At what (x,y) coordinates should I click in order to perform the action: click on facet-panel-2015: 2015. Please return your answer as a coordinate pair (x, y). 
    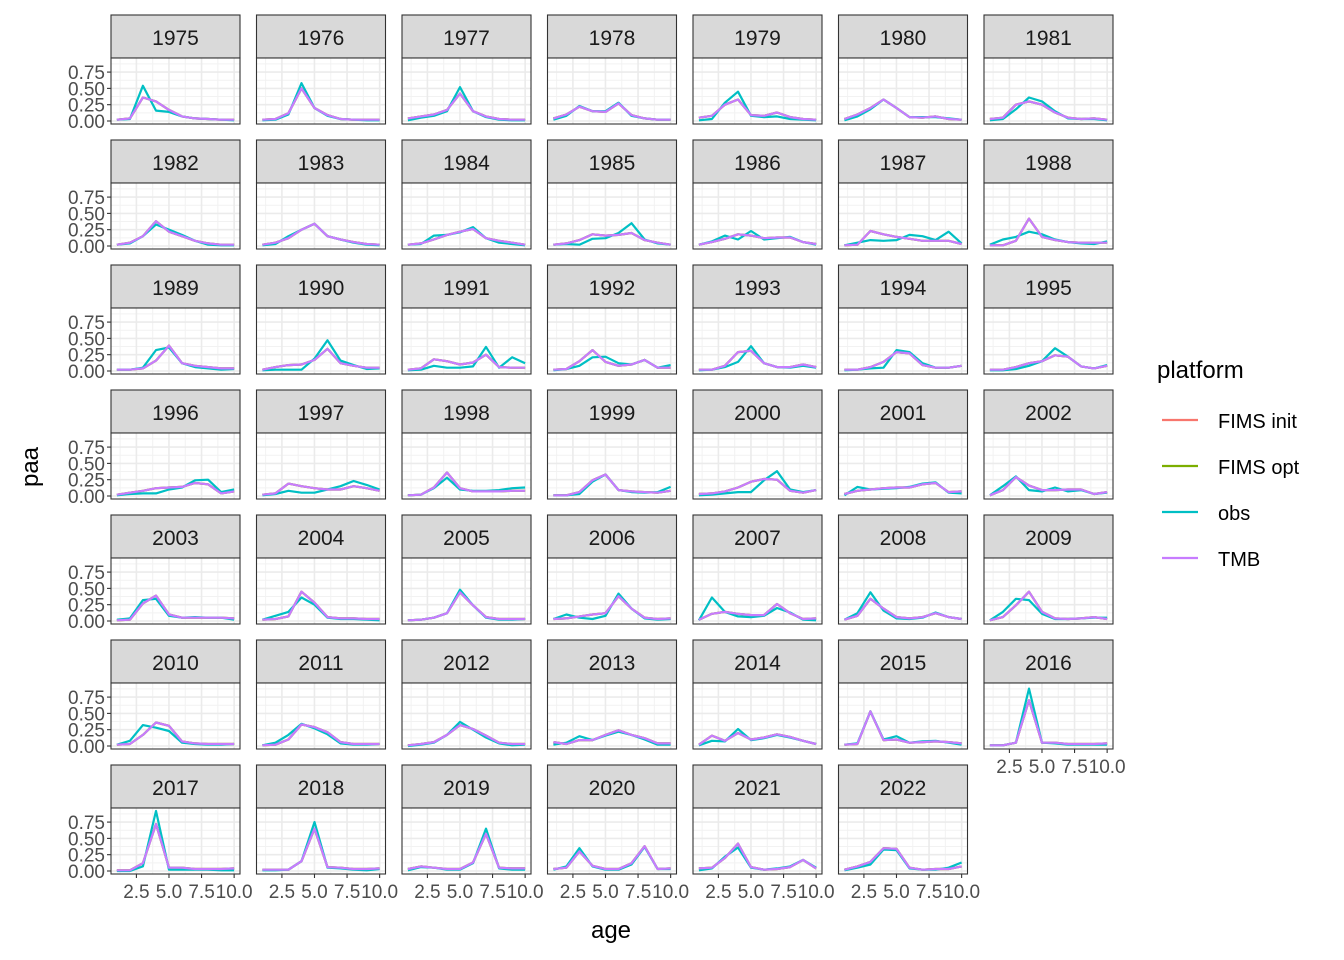
    Looking at the image, I should click on (903, 694).